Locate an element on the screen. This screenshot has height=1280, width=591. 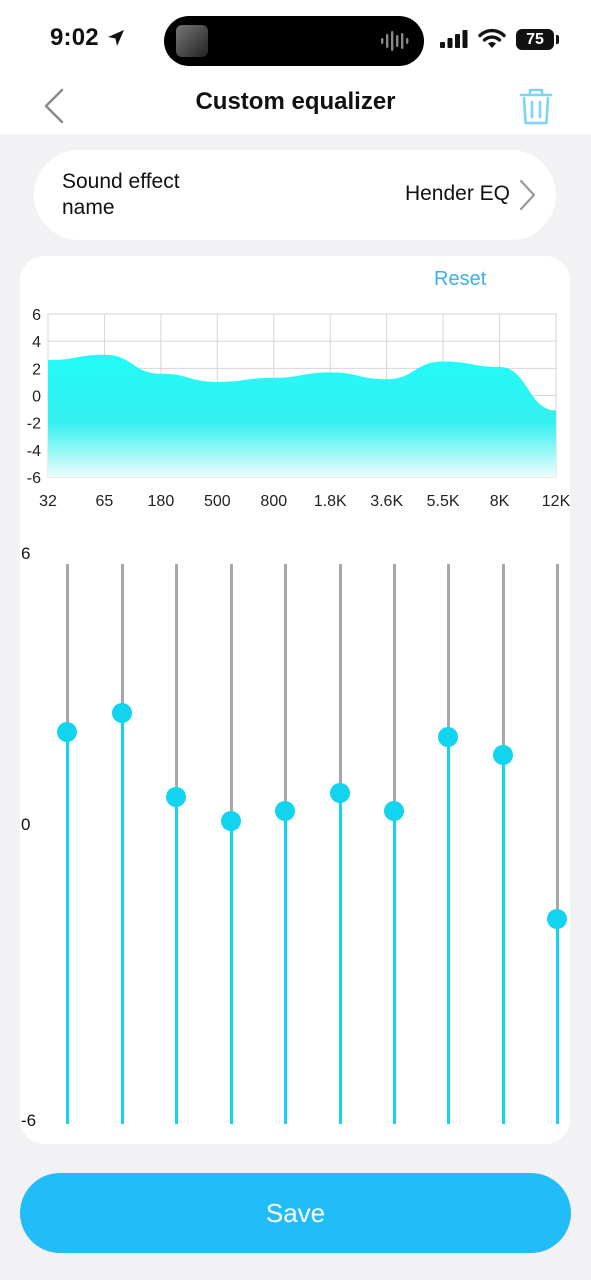
chart-x-tick-label: 180 is located at coordinates (161, 501).